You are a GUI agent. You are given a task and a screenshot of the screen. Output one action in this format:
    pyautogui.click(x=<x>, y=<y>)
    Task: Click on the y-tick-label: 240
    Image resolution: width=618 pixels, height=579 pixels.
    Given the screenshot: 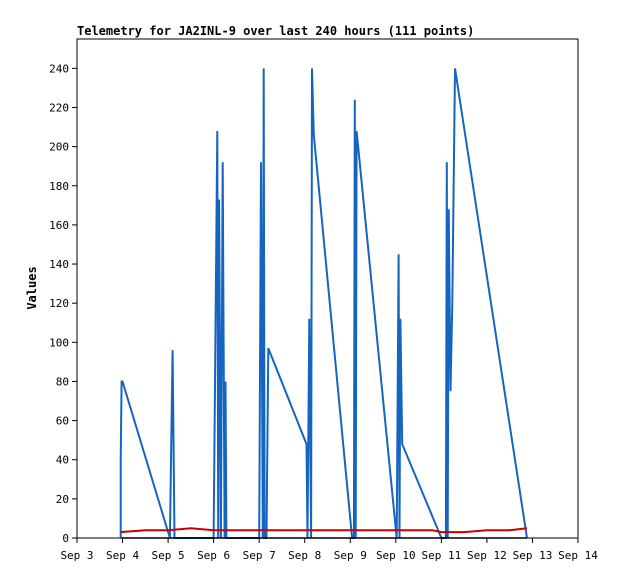 What is the action you would take?
    pyautogui.click(x=59, y=68)
    